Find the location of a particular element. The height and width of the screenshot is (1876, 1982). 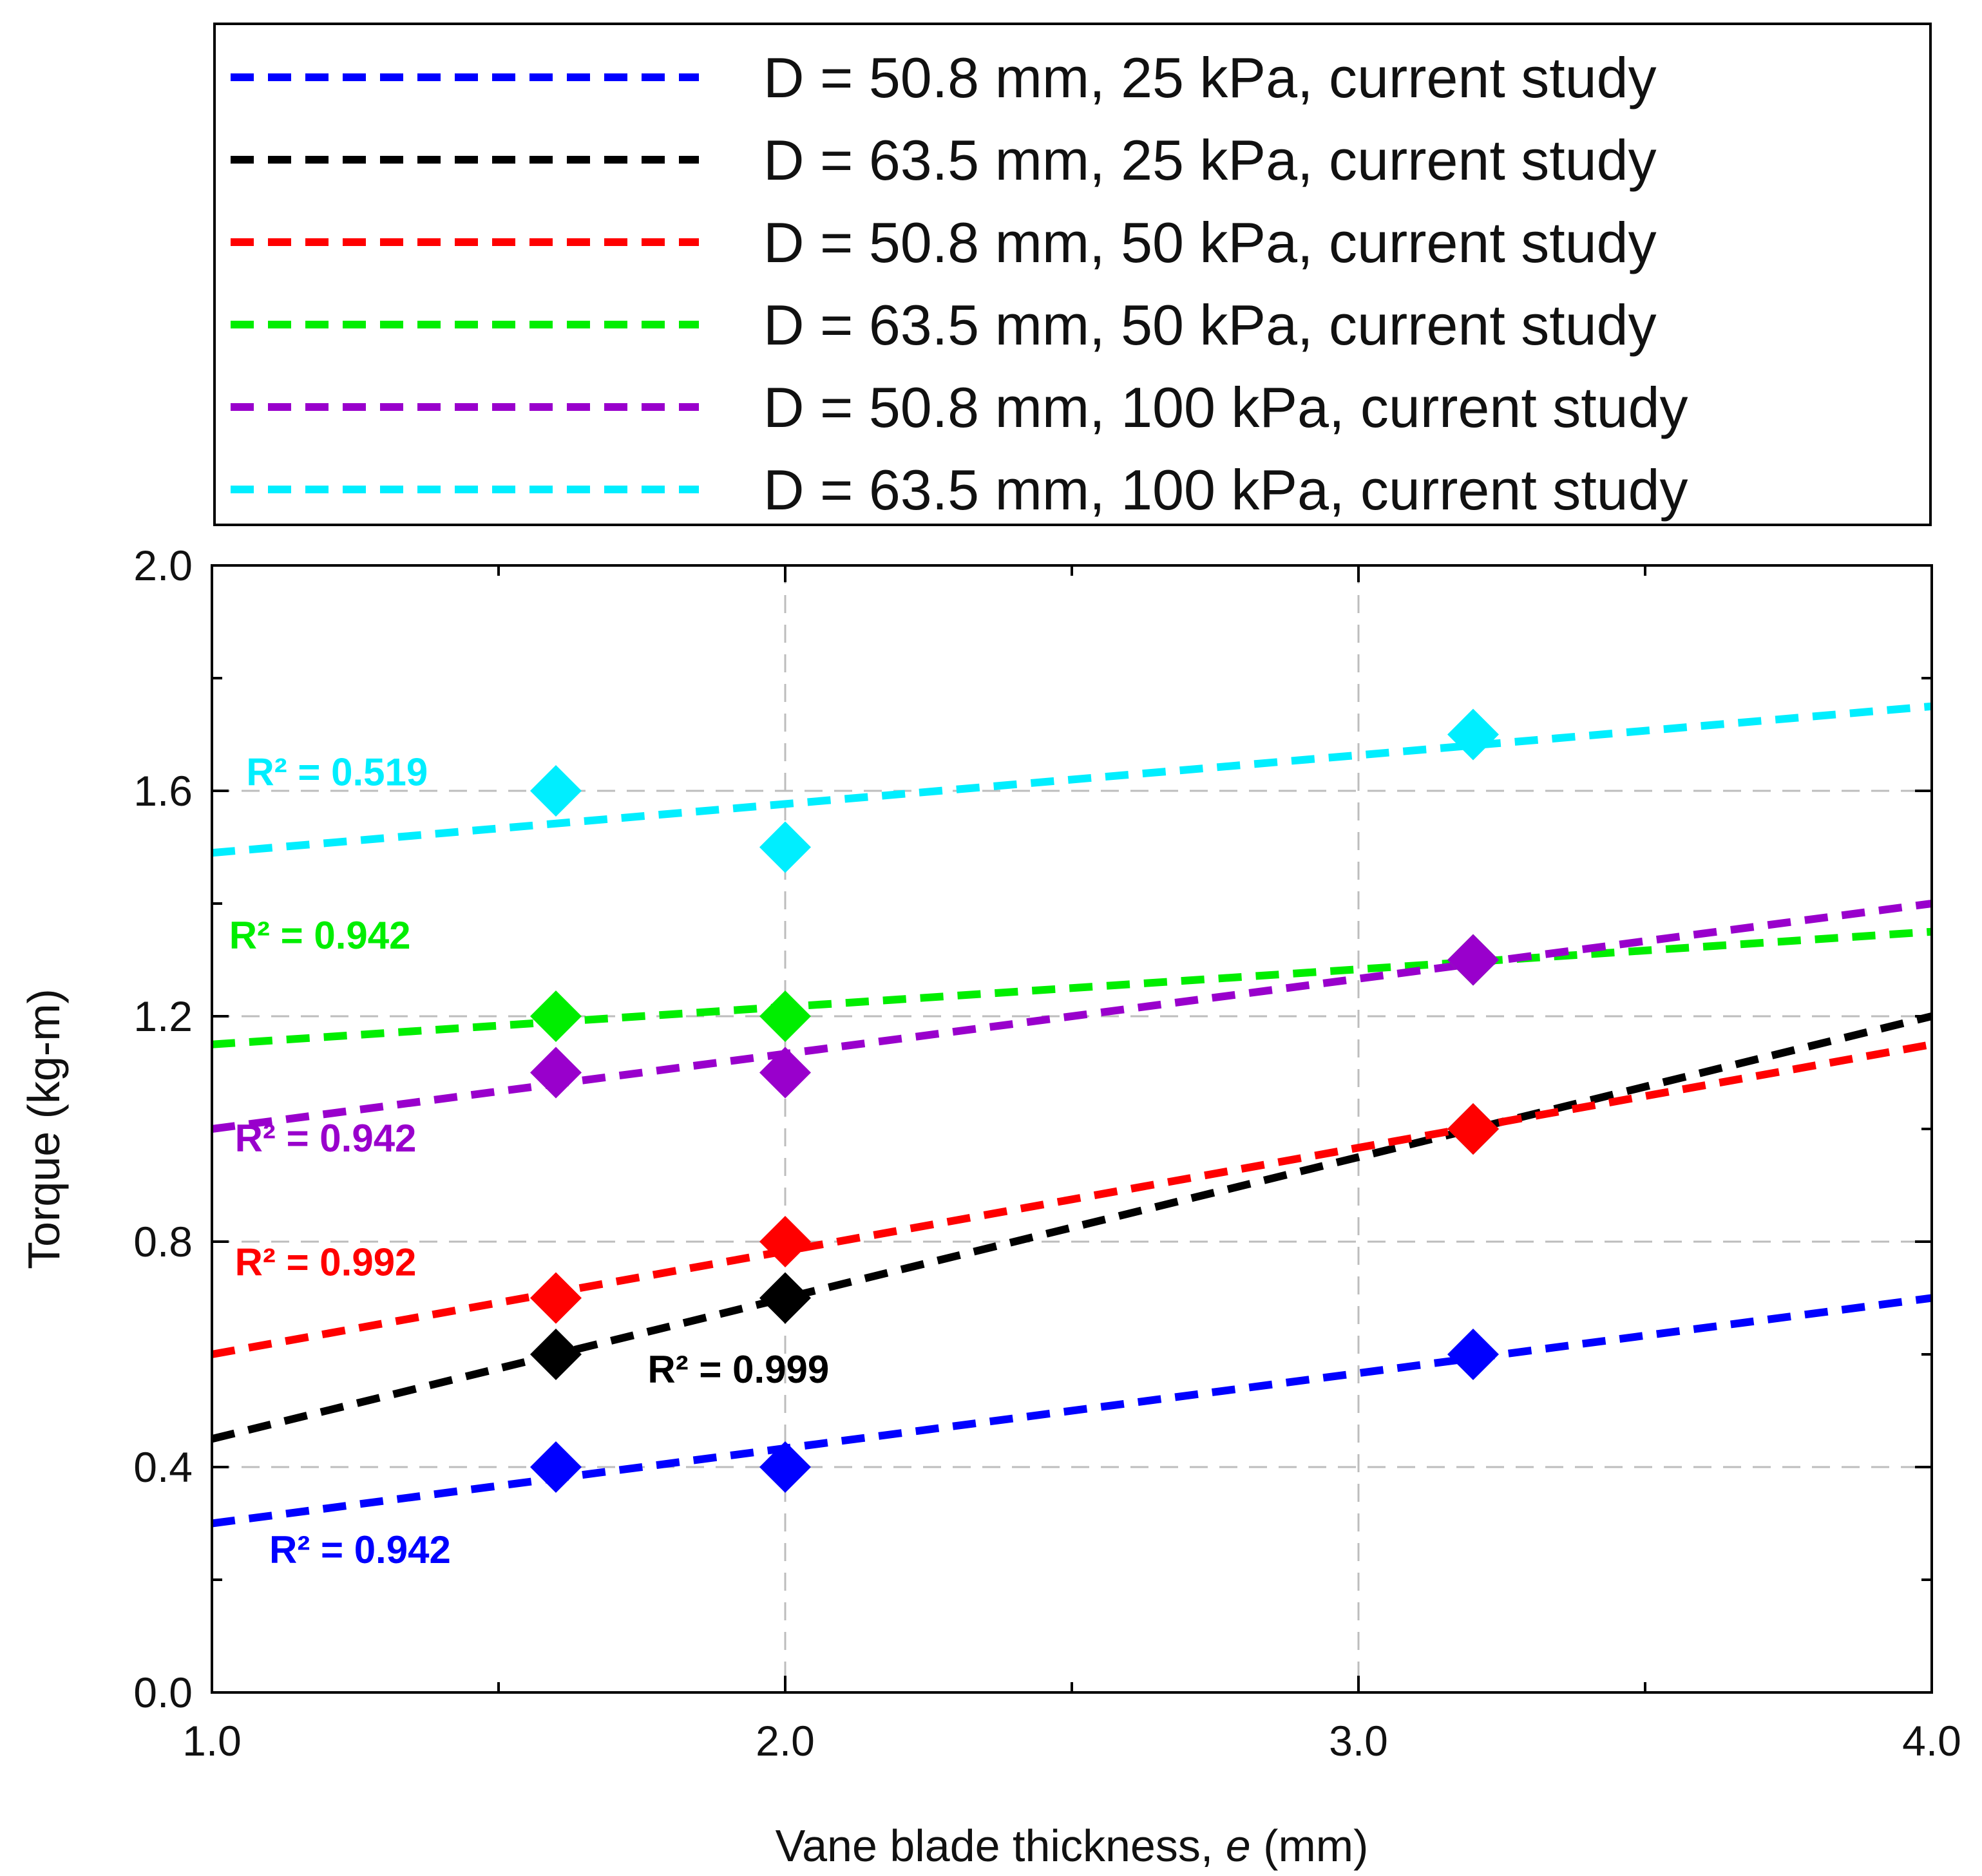

r2-label: R² = 0.992 is located at coordinates (326, 1262).